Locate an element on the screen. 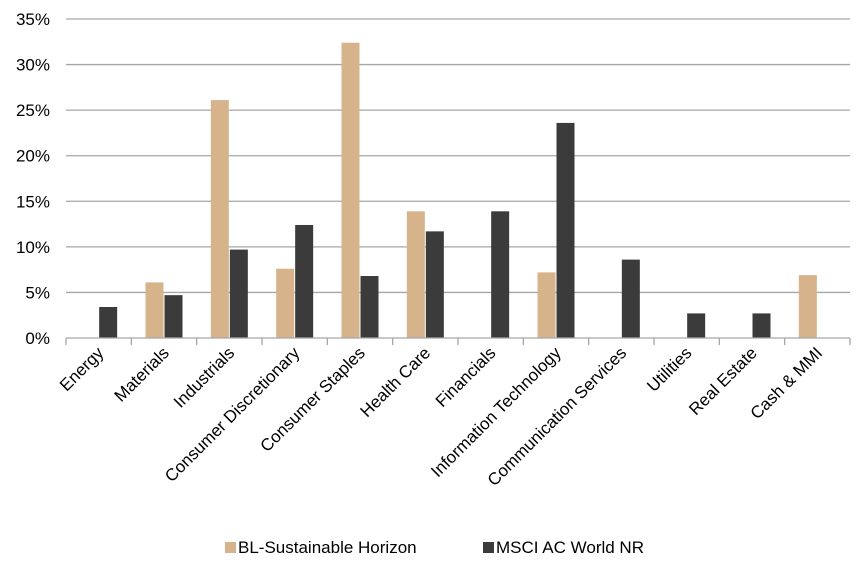 The width and height of the screenshot is (864, 564). legend: BL-Sustainable Horizon MSCI AC World NR is located at coordinates (434, 547).